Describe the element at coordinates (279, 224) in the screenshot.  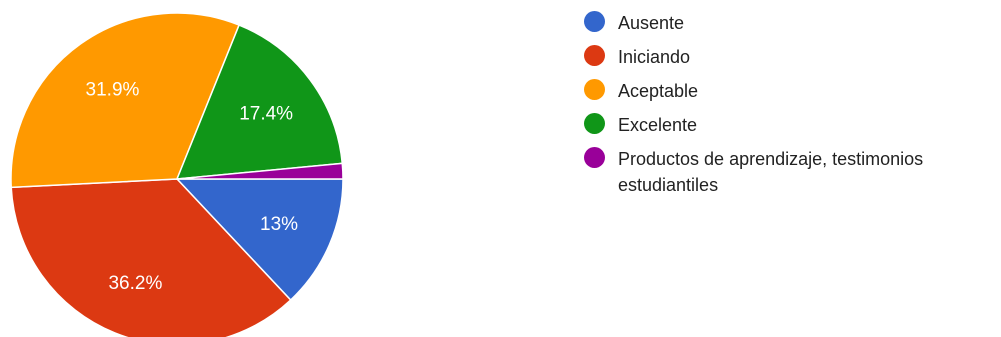
I see `slice-percent-label: 13%` at that location.